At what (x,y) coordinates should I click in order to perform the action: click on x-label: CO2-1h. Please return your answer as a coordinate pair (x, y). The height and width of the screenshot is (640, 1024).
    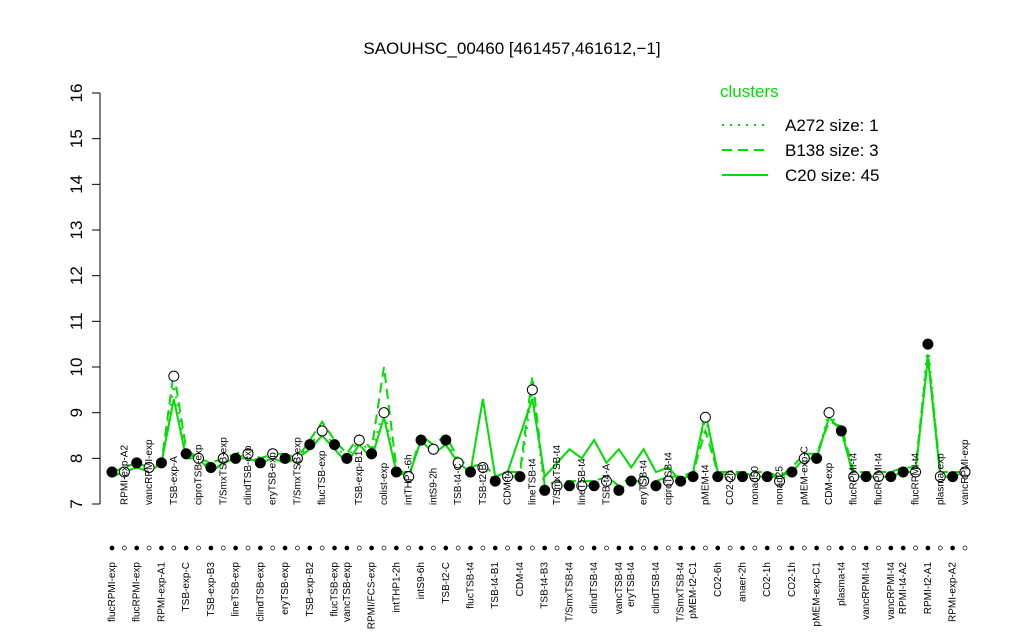
    Looking at the image, I should click on (767, 579).